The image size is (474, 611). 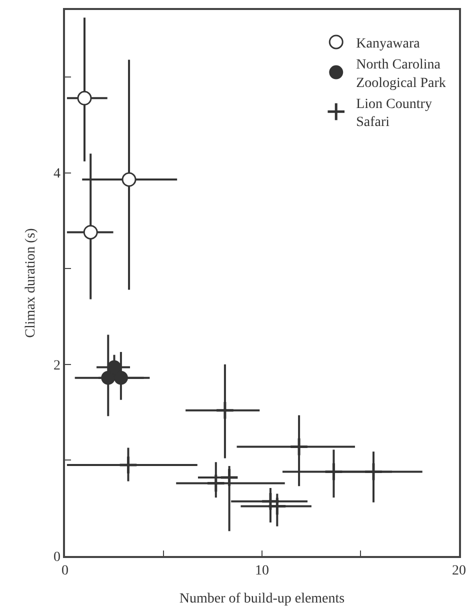 What do you see at coordinates (459, 571) in the screenshot?
I see `x-tick-label: 20` at bounding box center [459, 571].